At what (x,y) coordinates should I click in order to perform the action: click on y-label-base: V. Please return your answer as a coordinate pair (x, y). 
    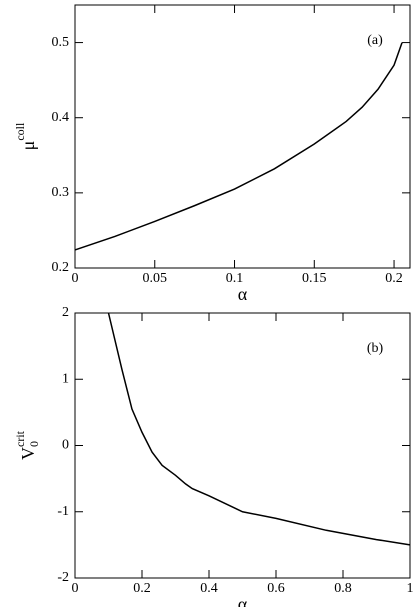
    Looking at the image, I should click on (28, 453).